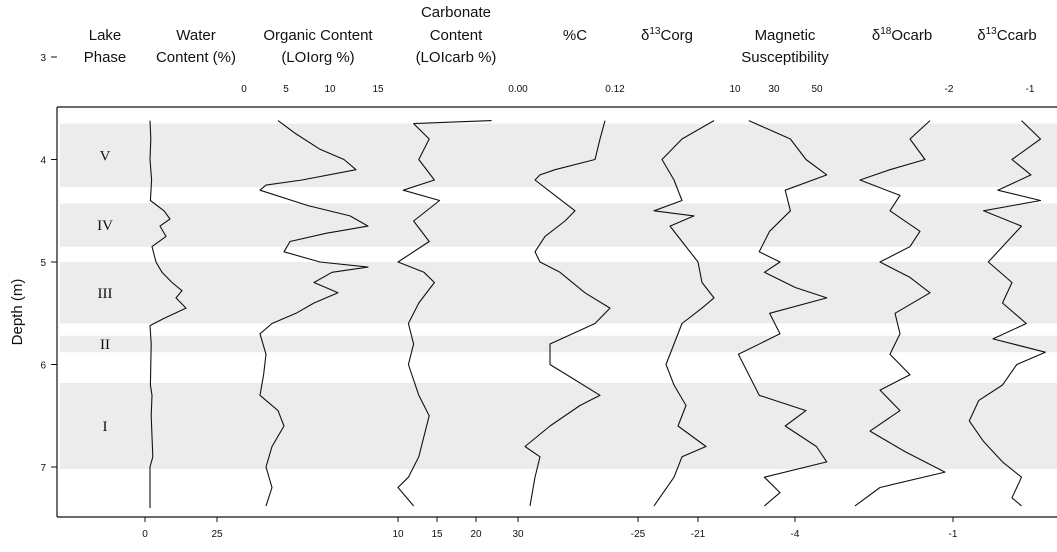 This screenshot has width=1057, height=552. I want to click on depth-tick-label: 3, so click(43, 58).